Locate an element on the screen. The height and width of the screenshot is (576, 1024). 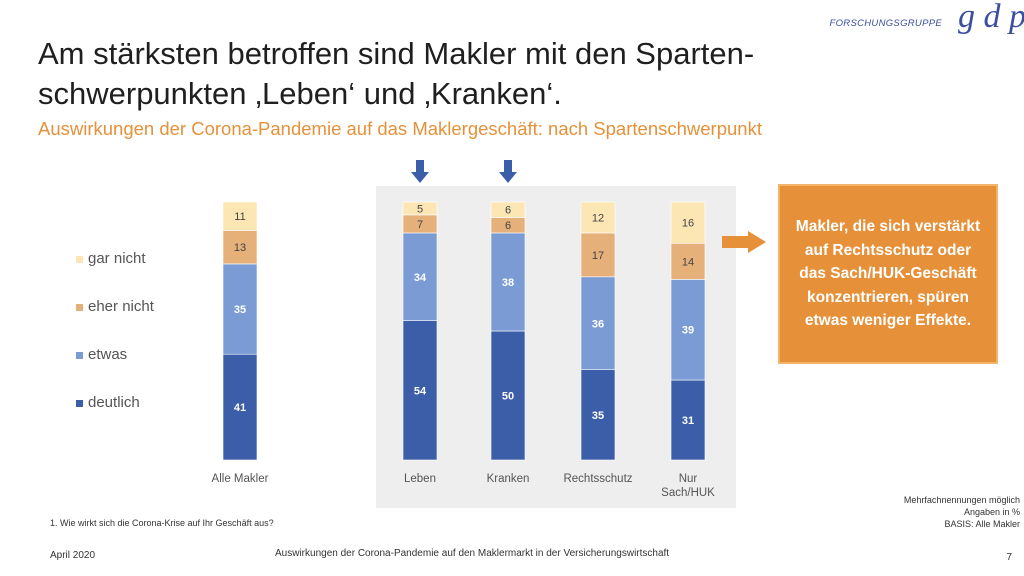
data-label: 31 is located at coordinates (688, 421).